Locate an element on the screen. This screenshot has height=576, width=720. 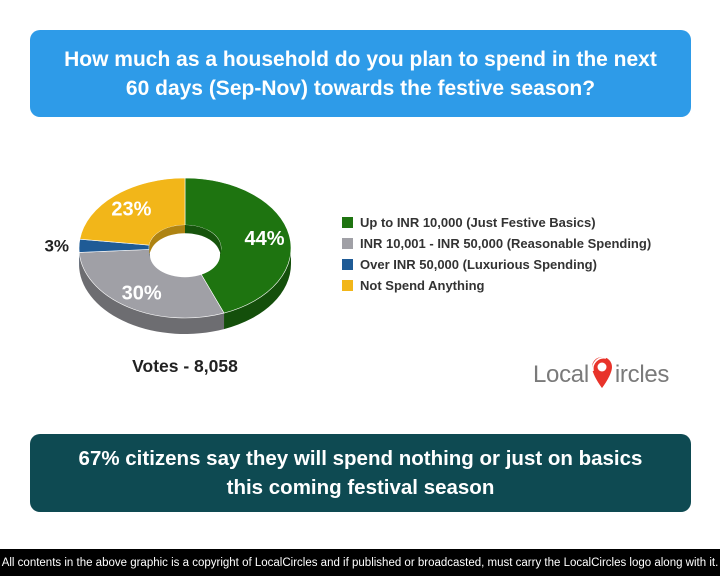
slice-label-0: 44% is located at coordinates (265, 239).